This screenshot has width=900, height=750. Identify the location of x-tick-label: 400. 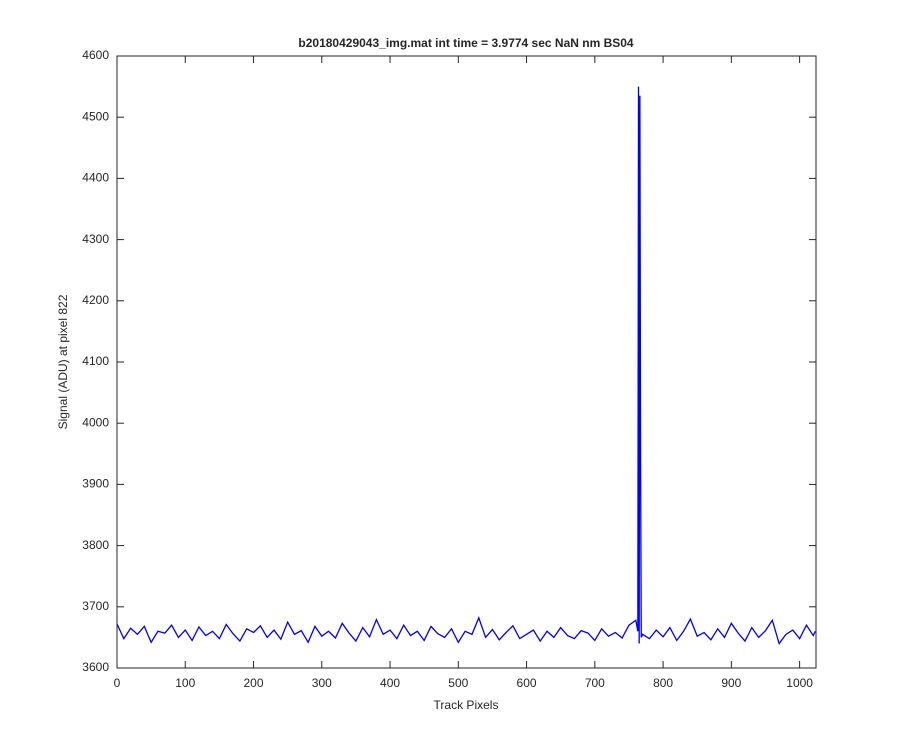
(390, 683).